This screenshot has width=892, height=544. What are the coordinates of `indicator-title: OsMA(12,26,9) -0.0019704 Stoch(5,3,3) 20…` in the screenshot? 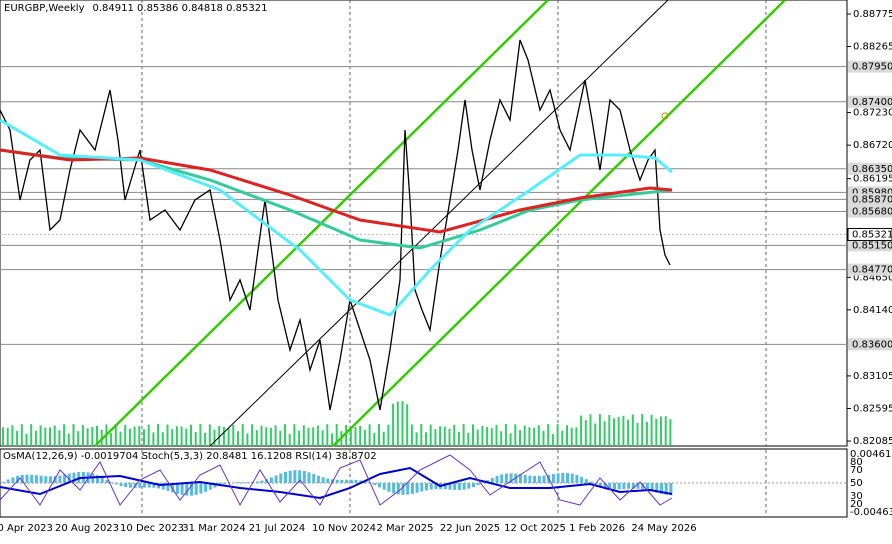 It's located at (190, 456).